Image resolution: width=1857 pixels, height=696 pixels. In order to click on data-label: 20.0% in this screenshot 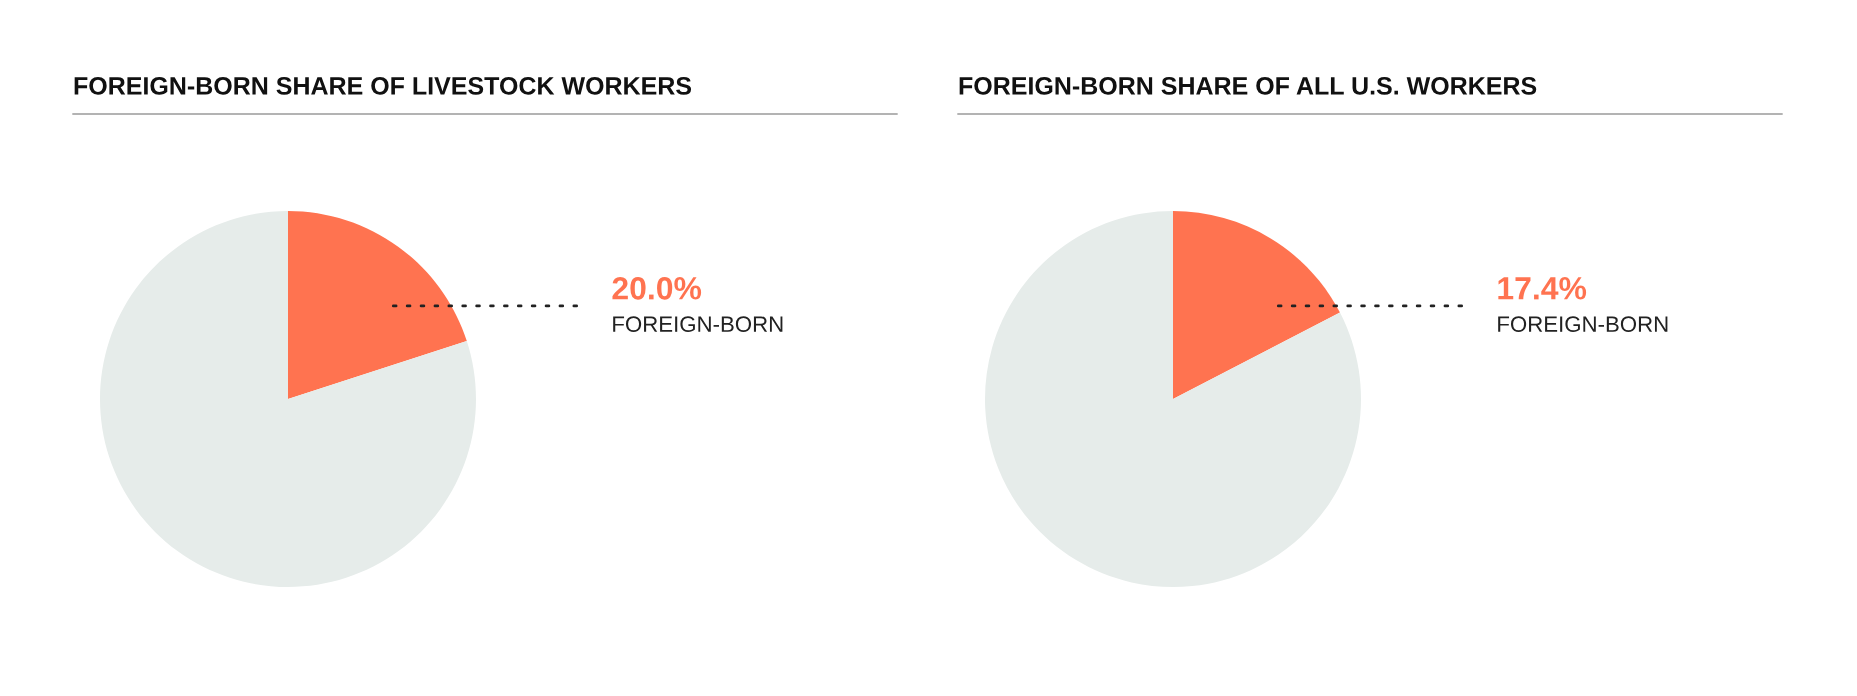, I will do `click(657, 288)`.